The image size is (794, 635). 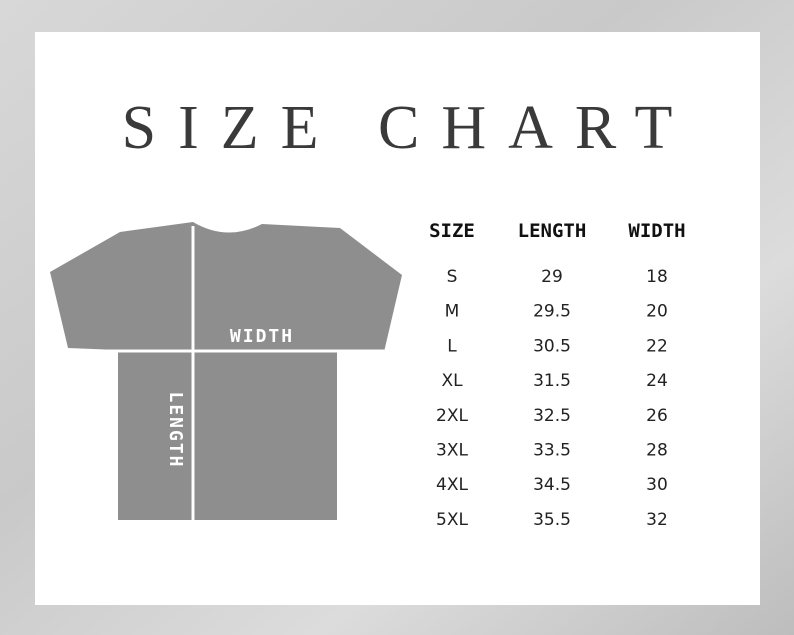 What do you see at coordinates (452, 451) in the screenshot?
I see `table-cell: 3XL` at bounding box center [452, 451].